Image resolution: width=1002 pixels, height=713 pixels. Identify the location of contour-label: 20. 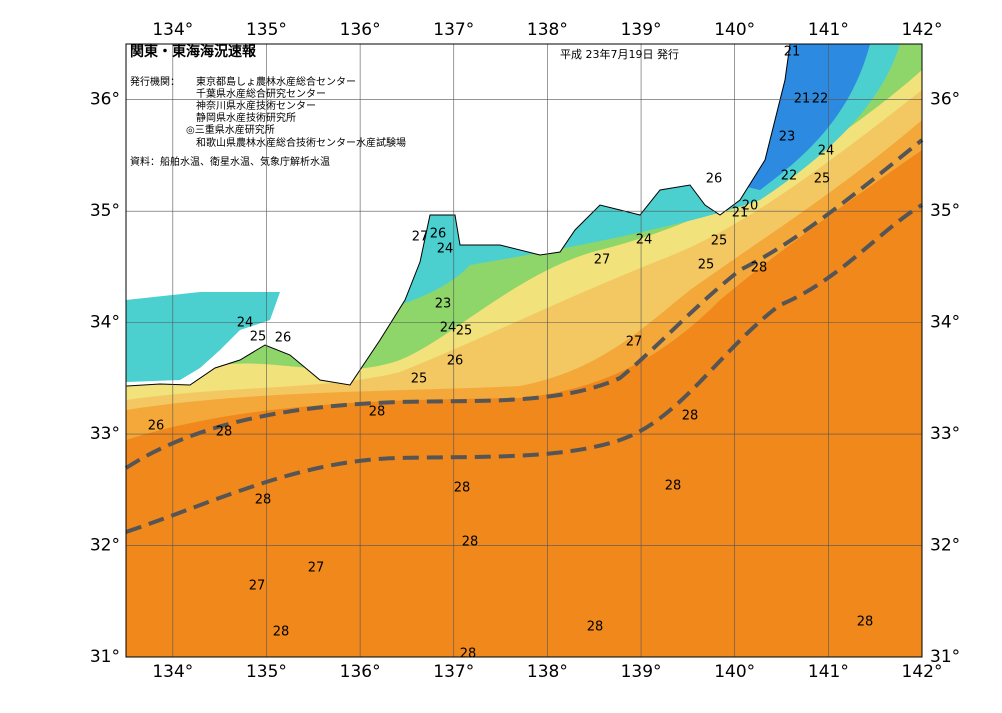
(750, 206).